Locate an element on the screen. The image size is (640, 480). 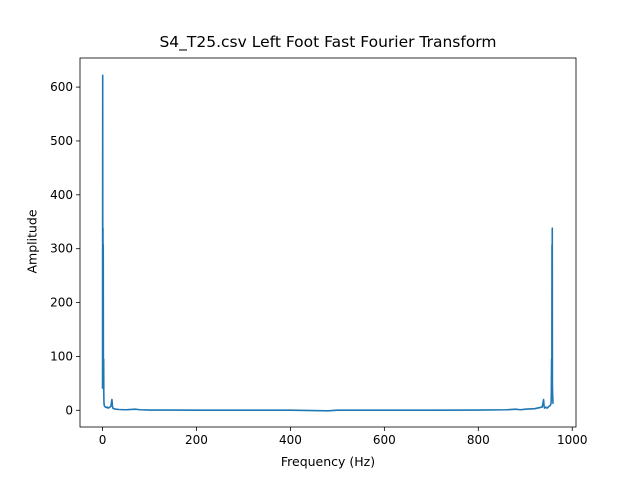
y-tick-label: 500 is located at coordinates (61, 141).